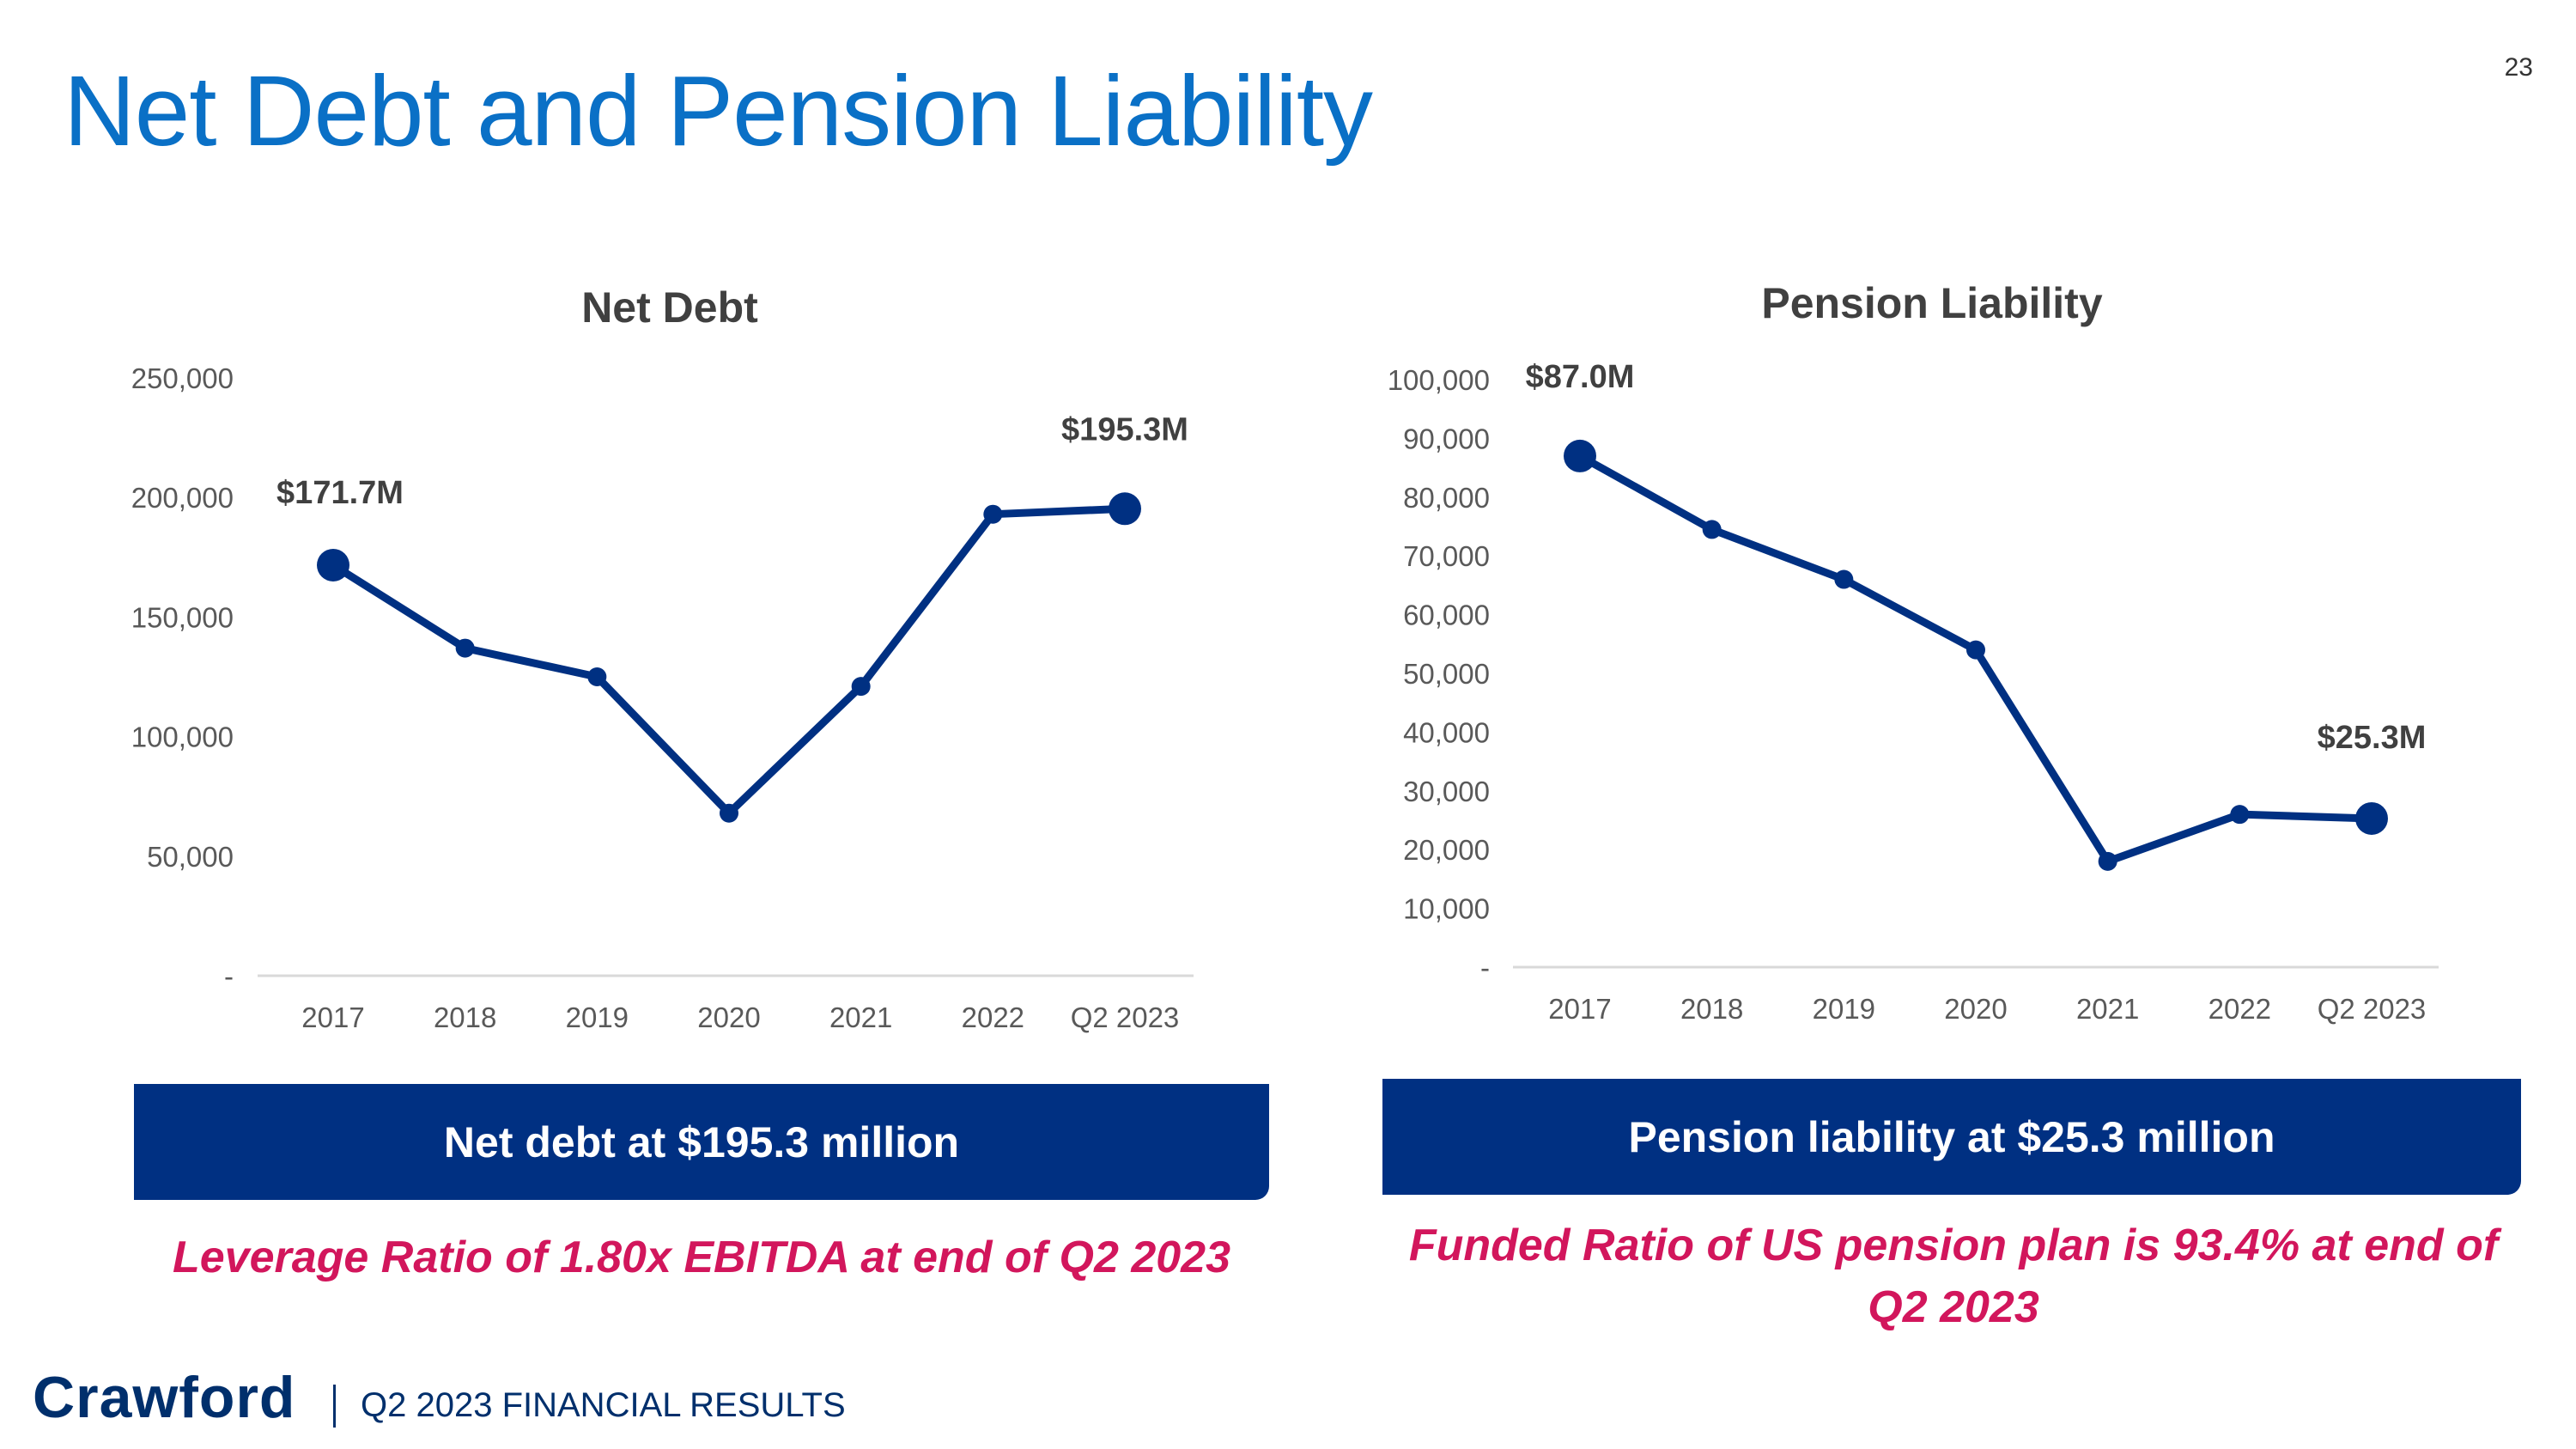  What do you see at coordinates (1580, 377) in the screenshot?
I see `data-label: $87.0M` at bounding box center [1580, 377].